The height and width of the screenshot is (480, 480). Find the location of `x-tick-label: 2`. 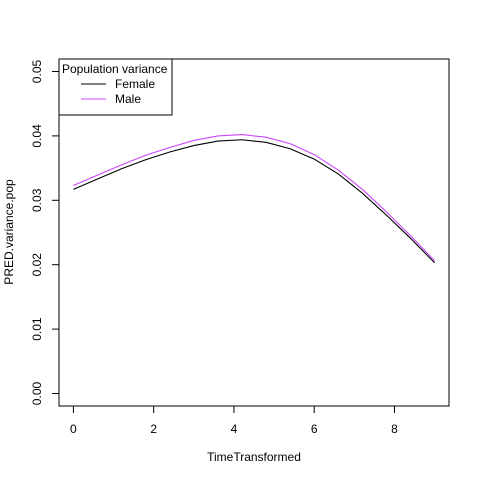

x-tick-label: 2 is located at coordinates (153, 429).